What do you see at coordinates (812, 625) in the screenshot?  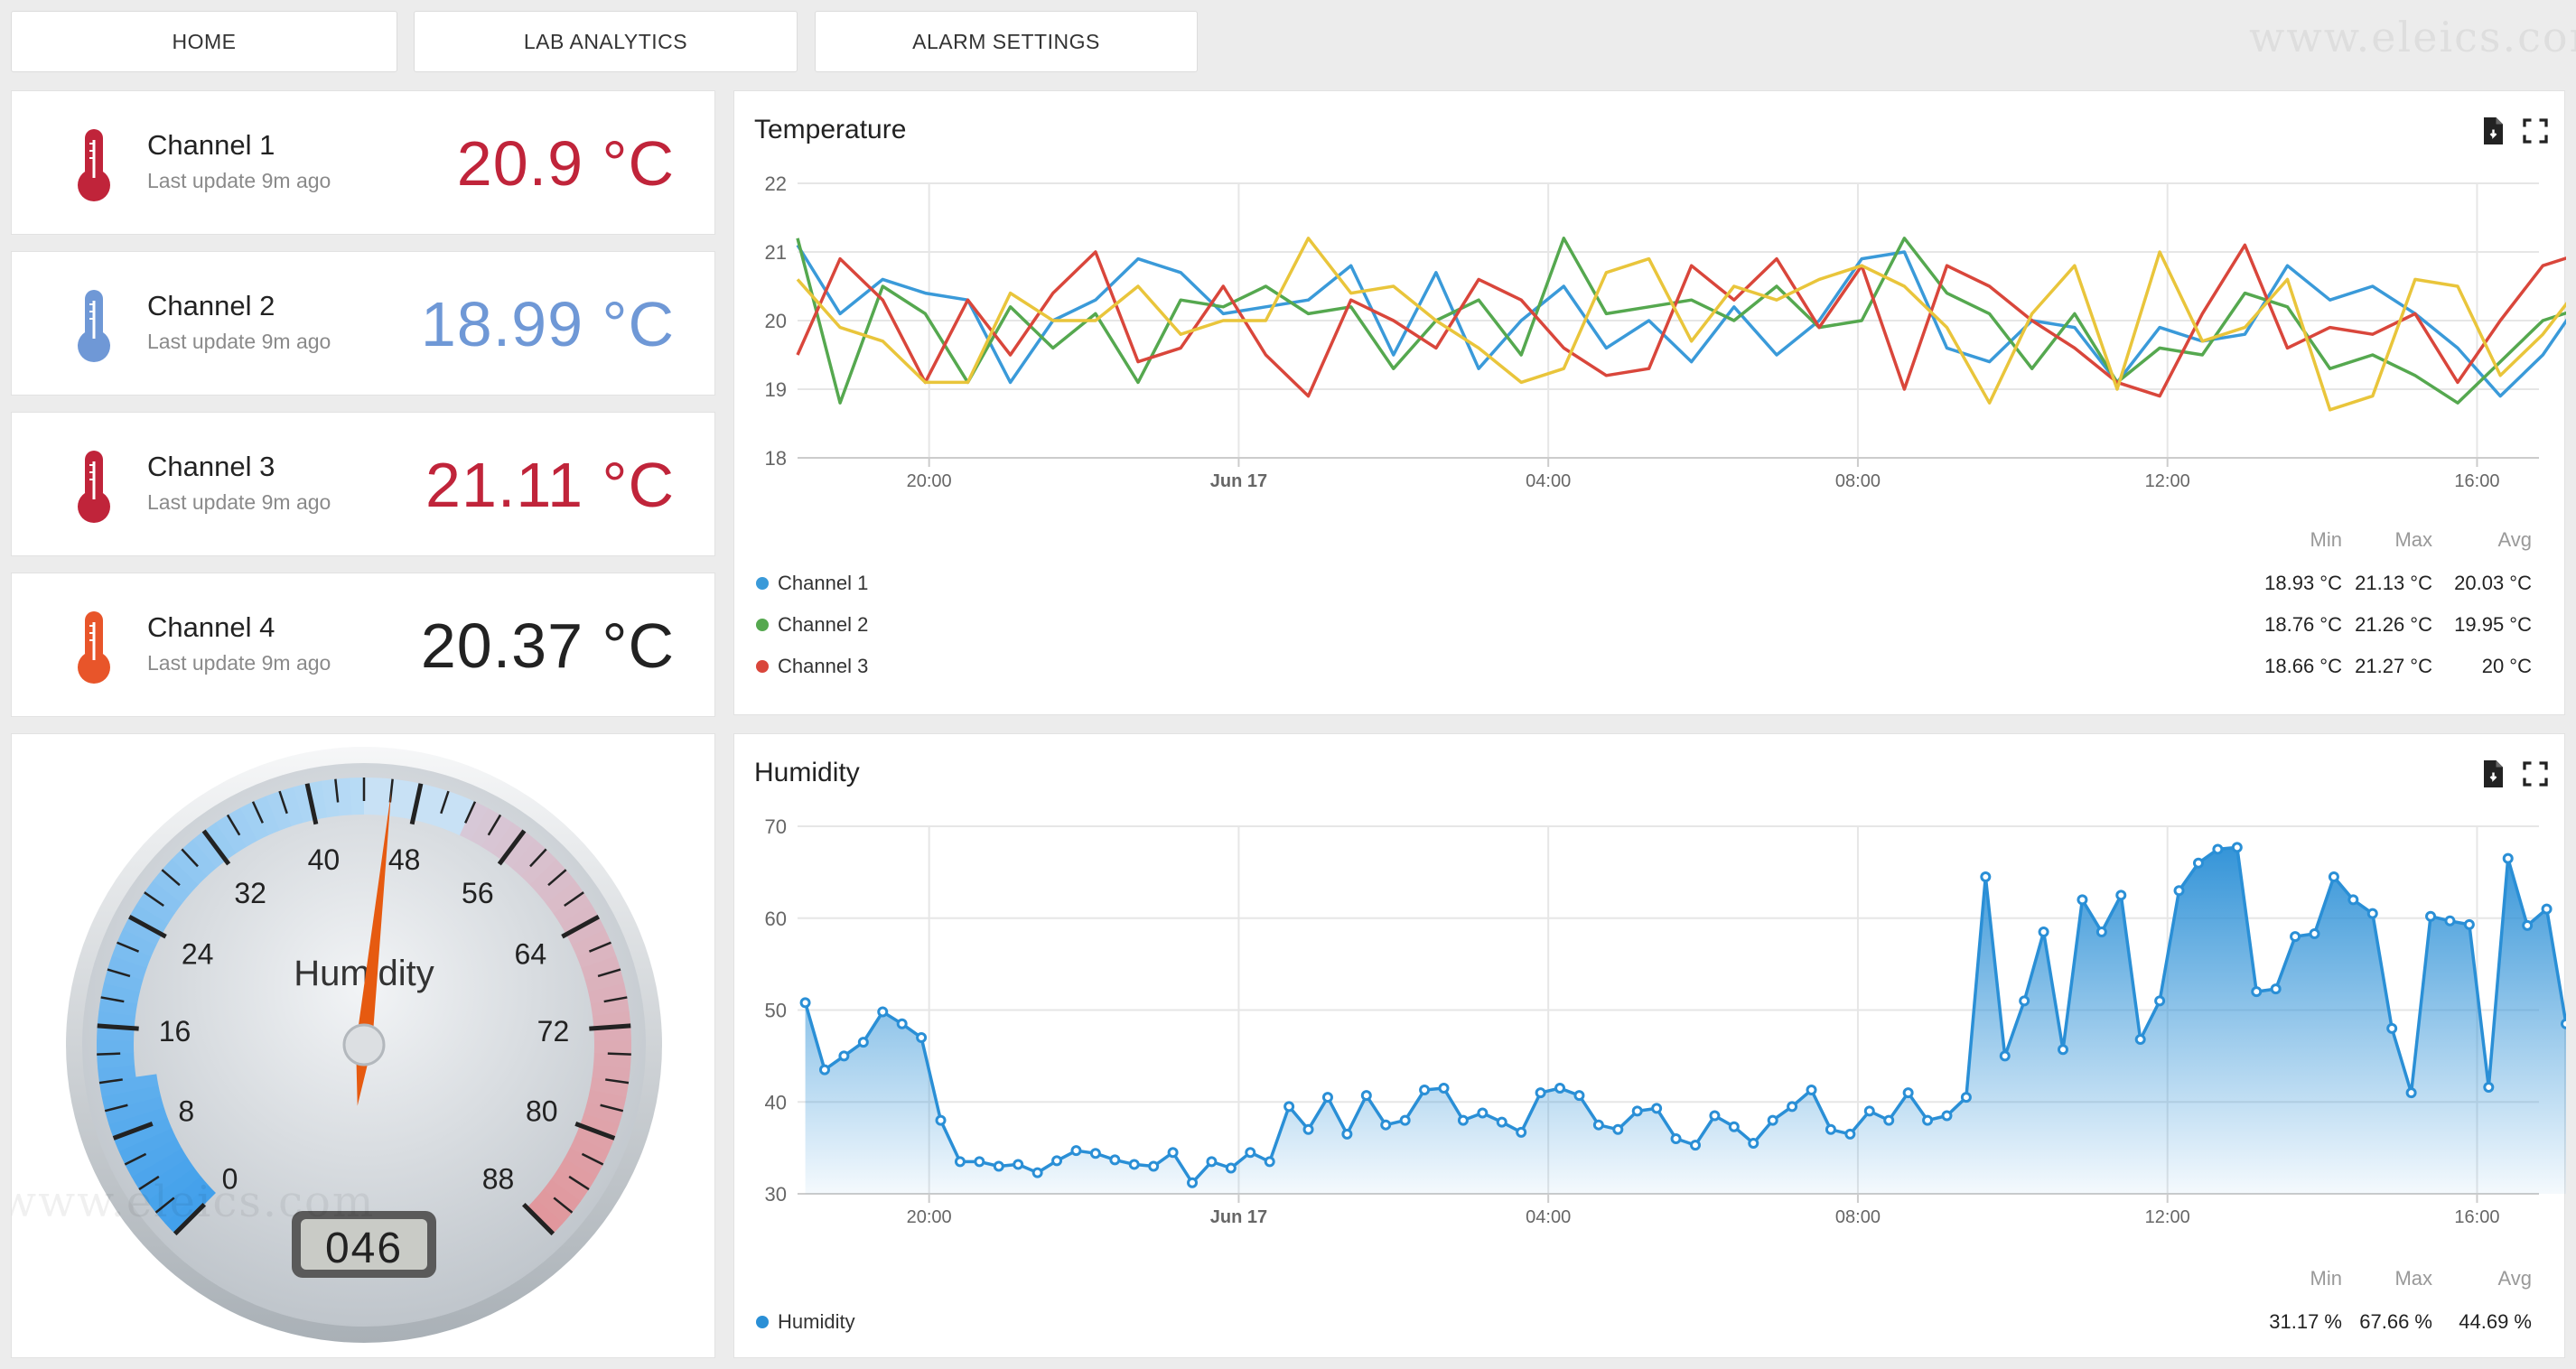 I see `legend-item: Channel 2` at bounding box center [812, 625].